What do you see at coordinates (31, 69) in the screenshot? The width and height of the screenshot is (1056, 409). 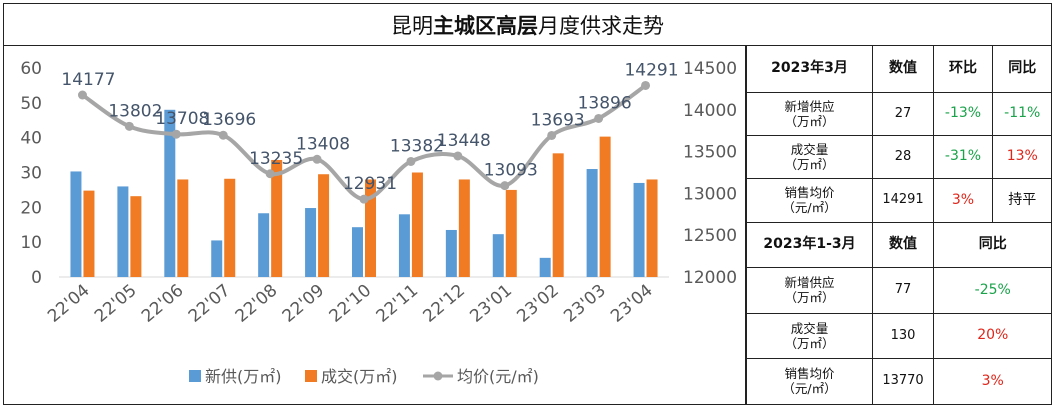 I see `y-left-tick-label: 60` at bounding box center [31, 69].